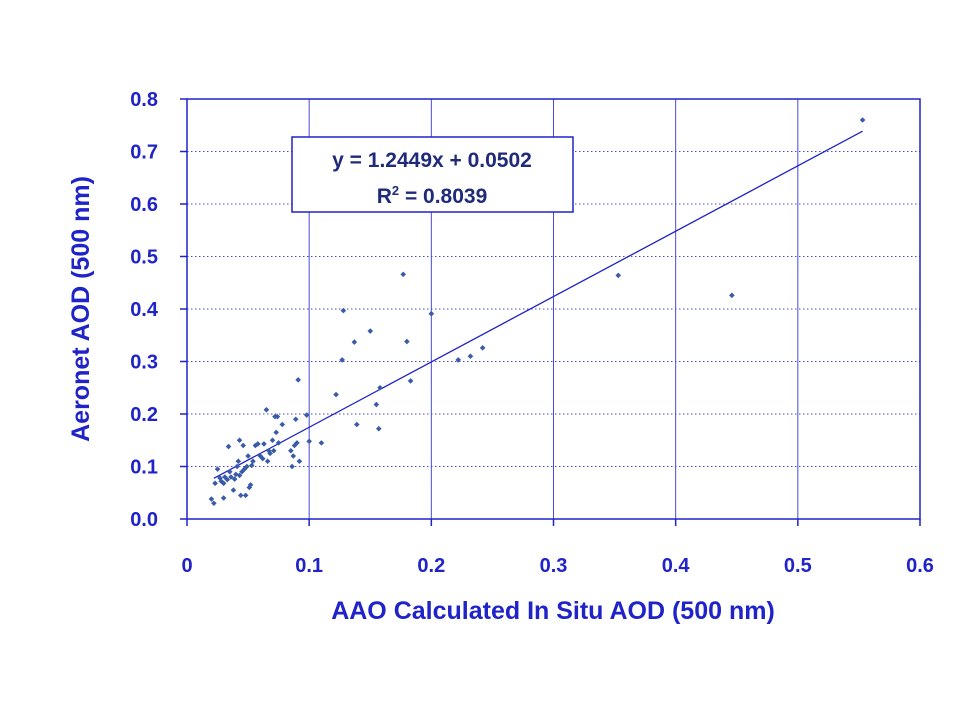 The width and height of the screenshot is (960, 720). I want to click on x-tick-label: 0.3, so click(554, 566).